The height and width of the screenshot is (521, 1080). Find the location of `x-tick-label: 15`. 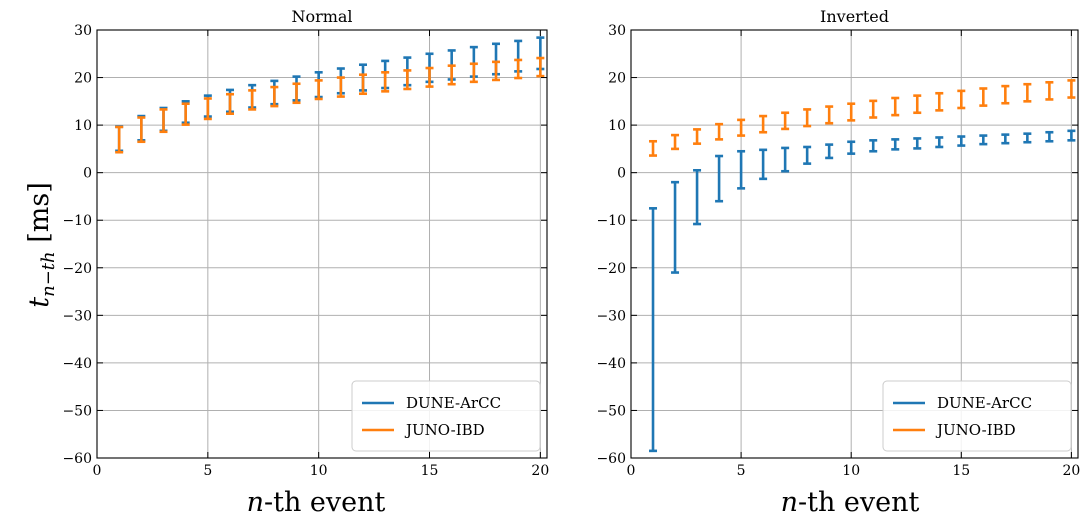

x-tick-label: 15 is located at coordinates (430, 471).